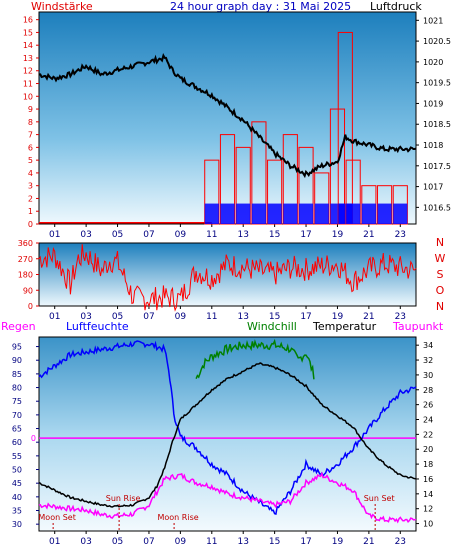 The height and width of the screenshot is (550, 462). I want to click on temp-tick-label: 22, so click(428, 434).